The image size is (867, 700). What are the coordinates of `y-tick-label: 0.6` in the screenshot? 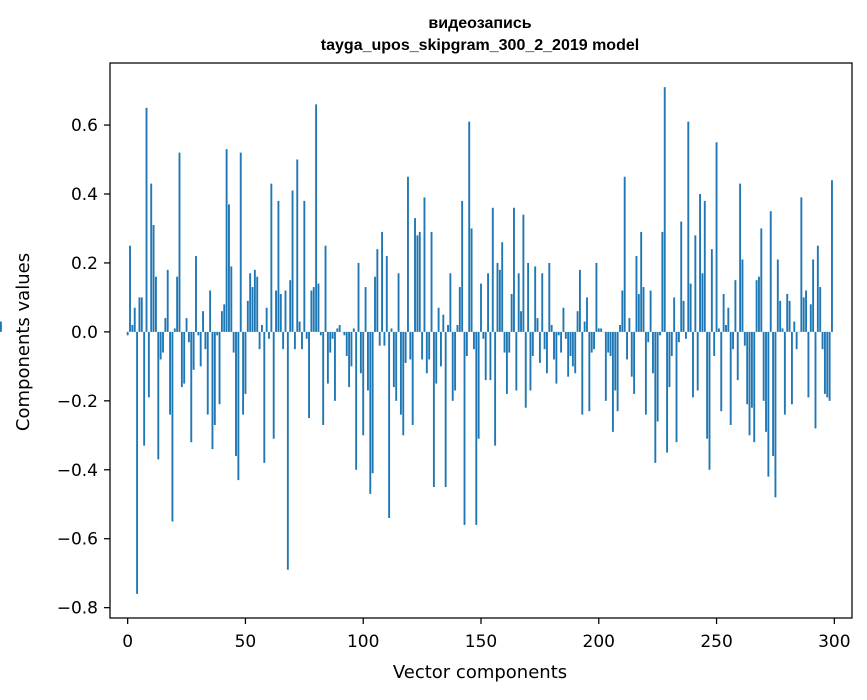 It's located at (84, 126).